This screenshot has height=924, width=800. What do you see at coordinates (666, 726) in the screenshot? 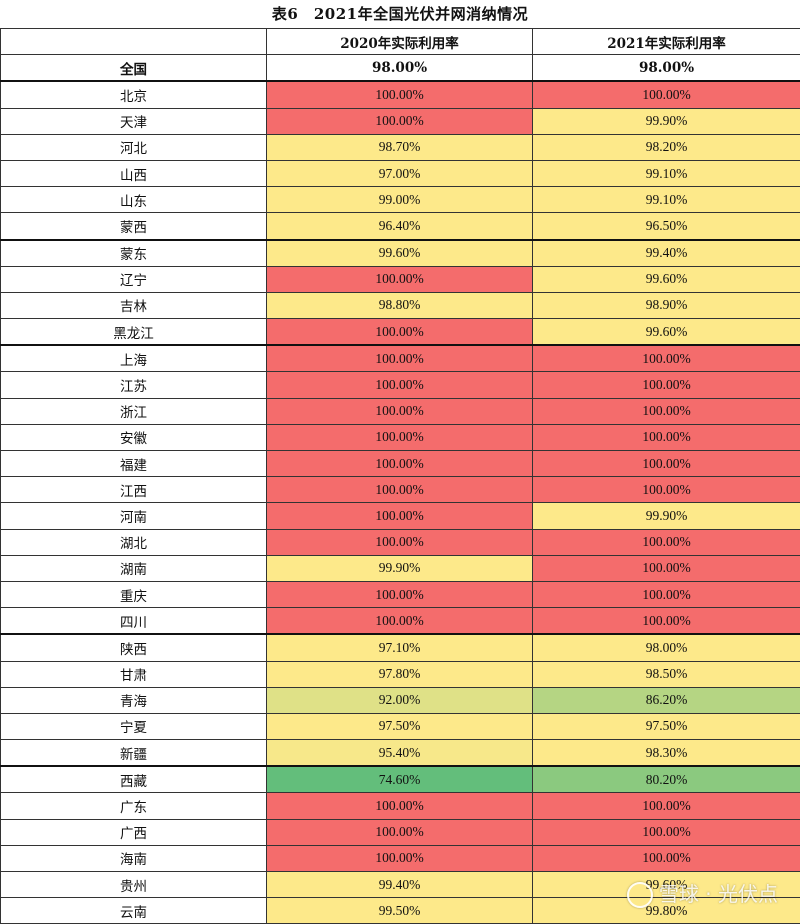
I see `value-2021: 97.50%` at bounding box center [666, 726].